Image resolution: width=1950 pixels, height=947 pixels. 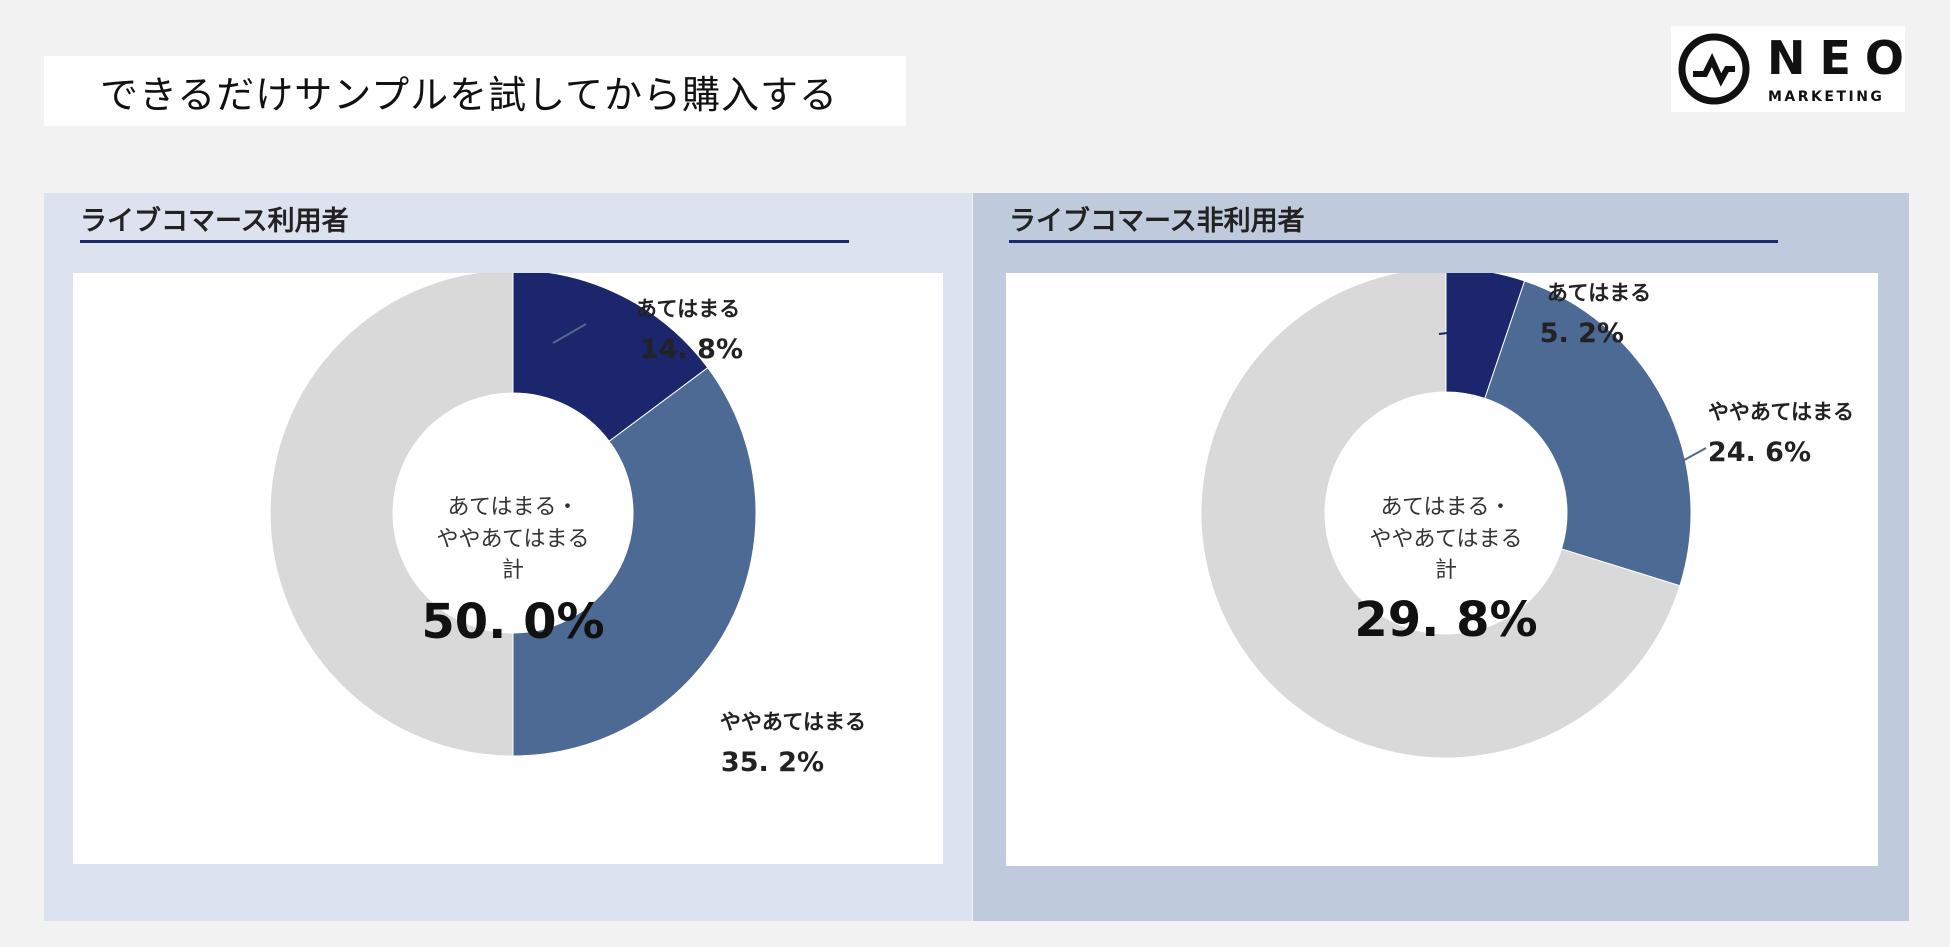 I want to click on logo-sub: MARKETING, so click(x=1826, y=97).